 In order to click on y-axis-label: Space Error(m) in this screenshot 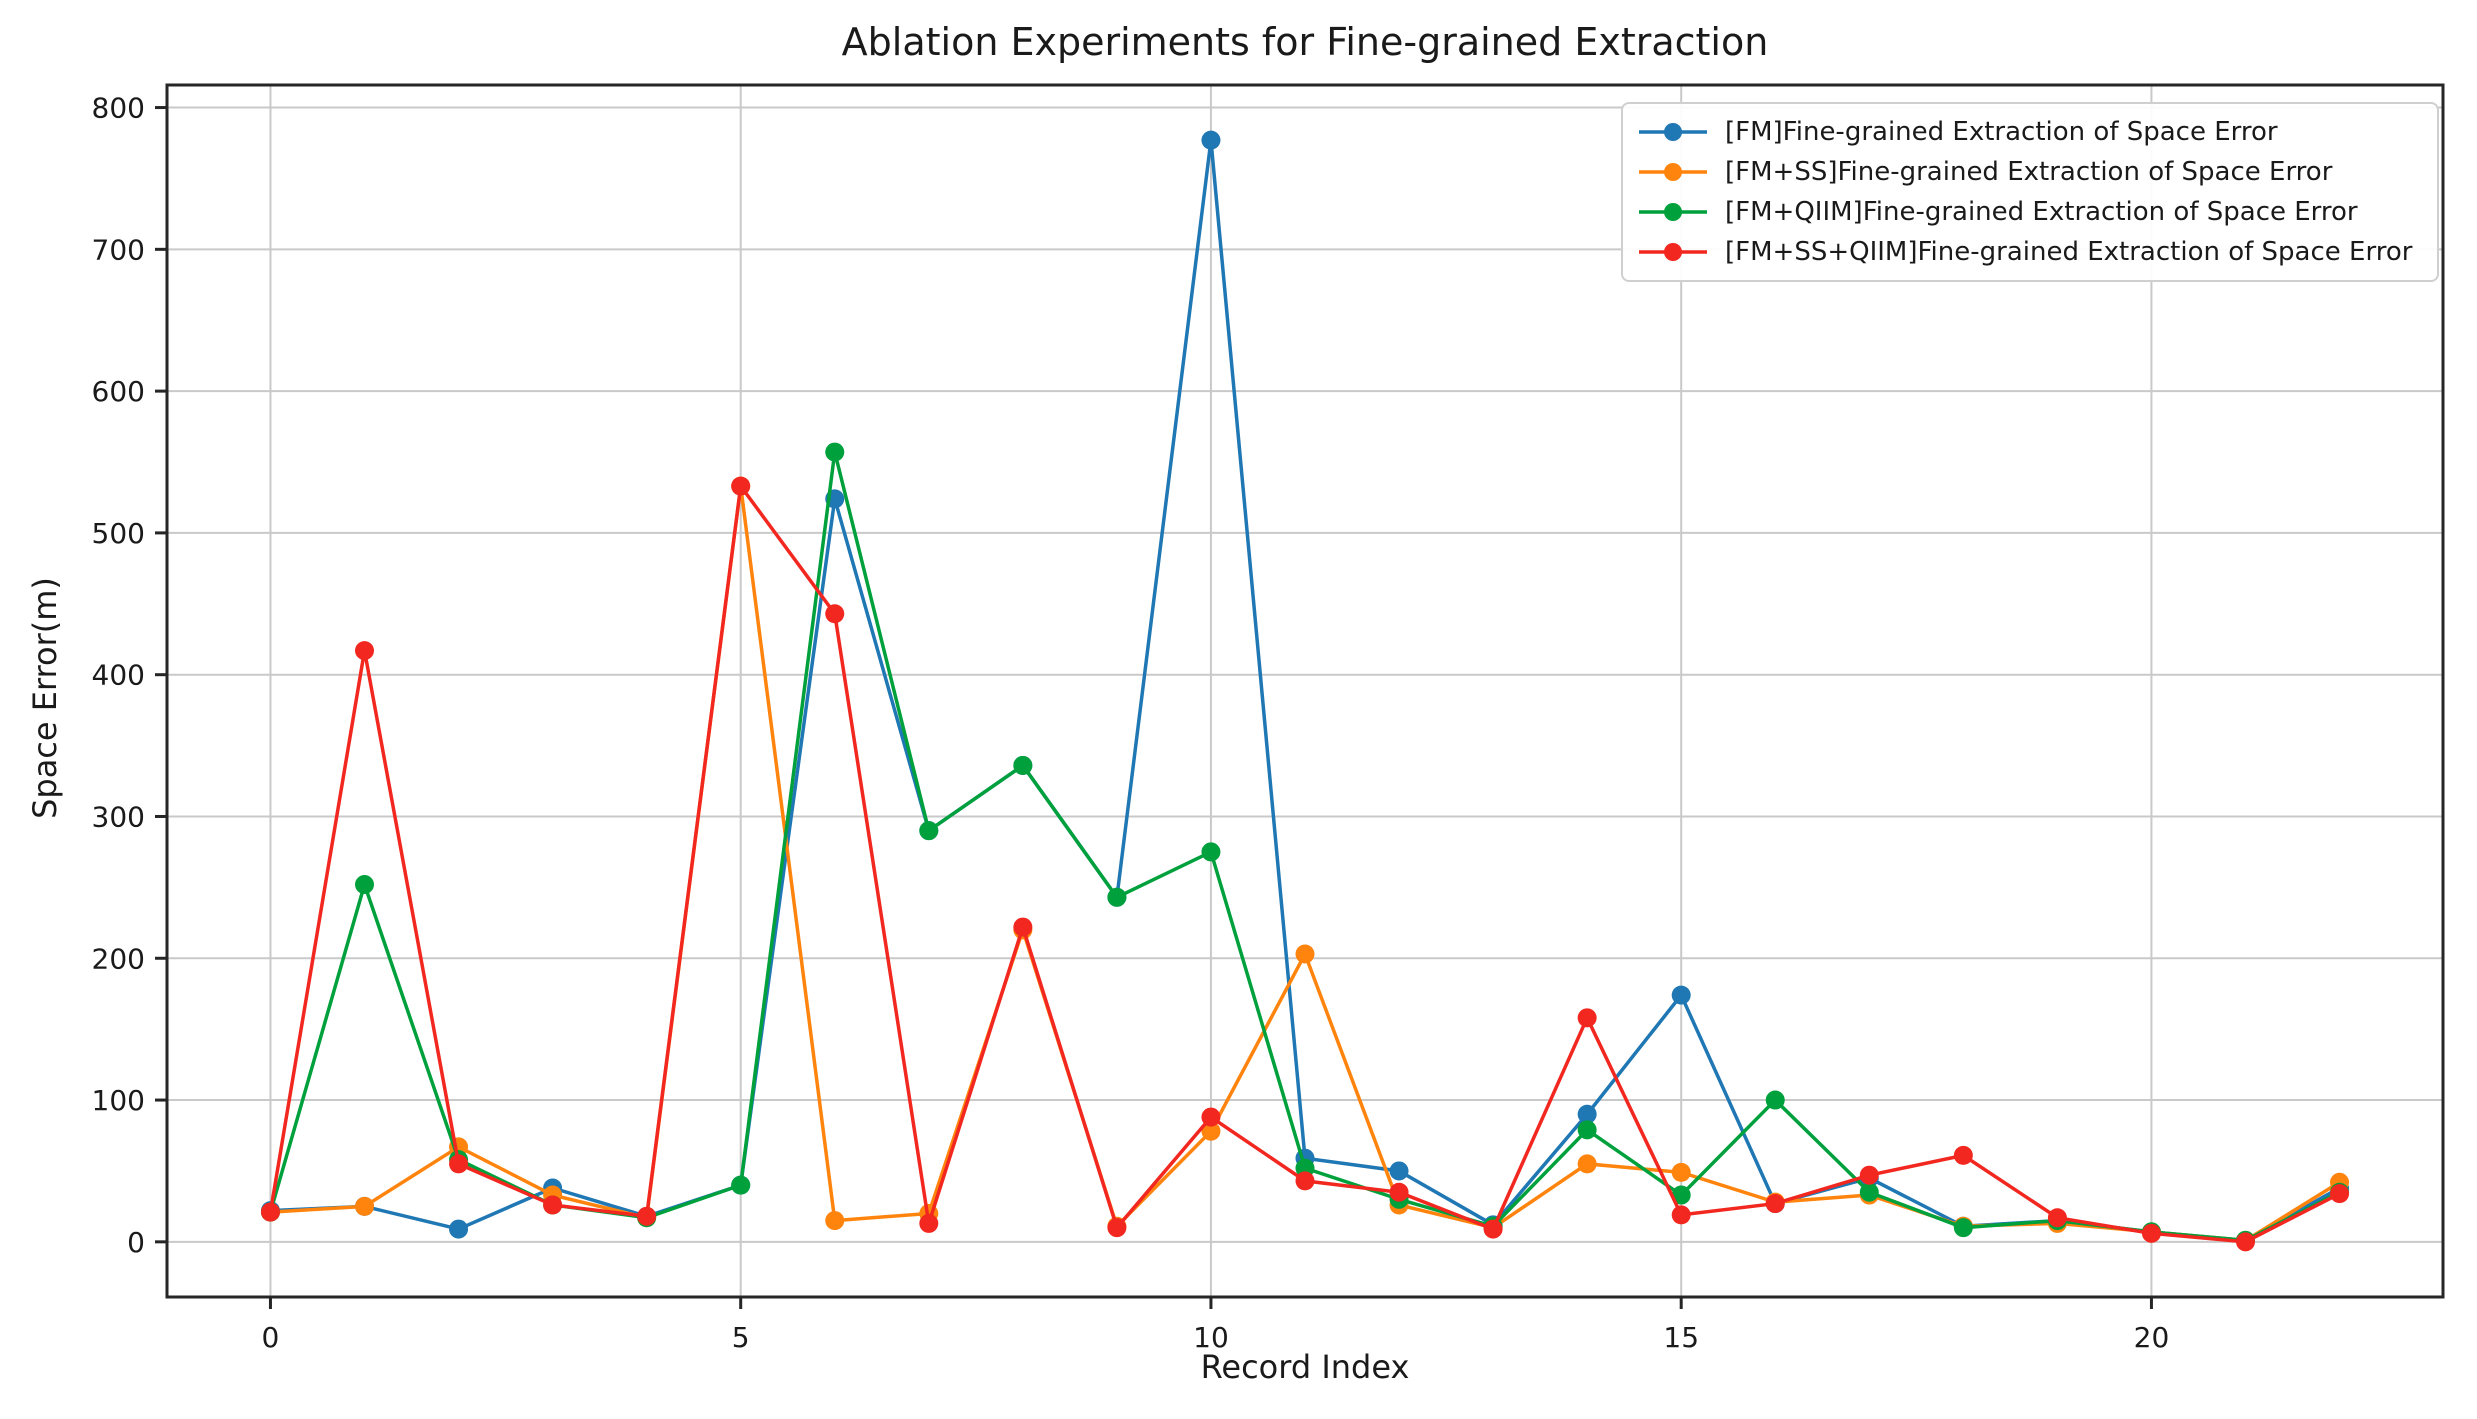, I will do `click(45, 698)`.